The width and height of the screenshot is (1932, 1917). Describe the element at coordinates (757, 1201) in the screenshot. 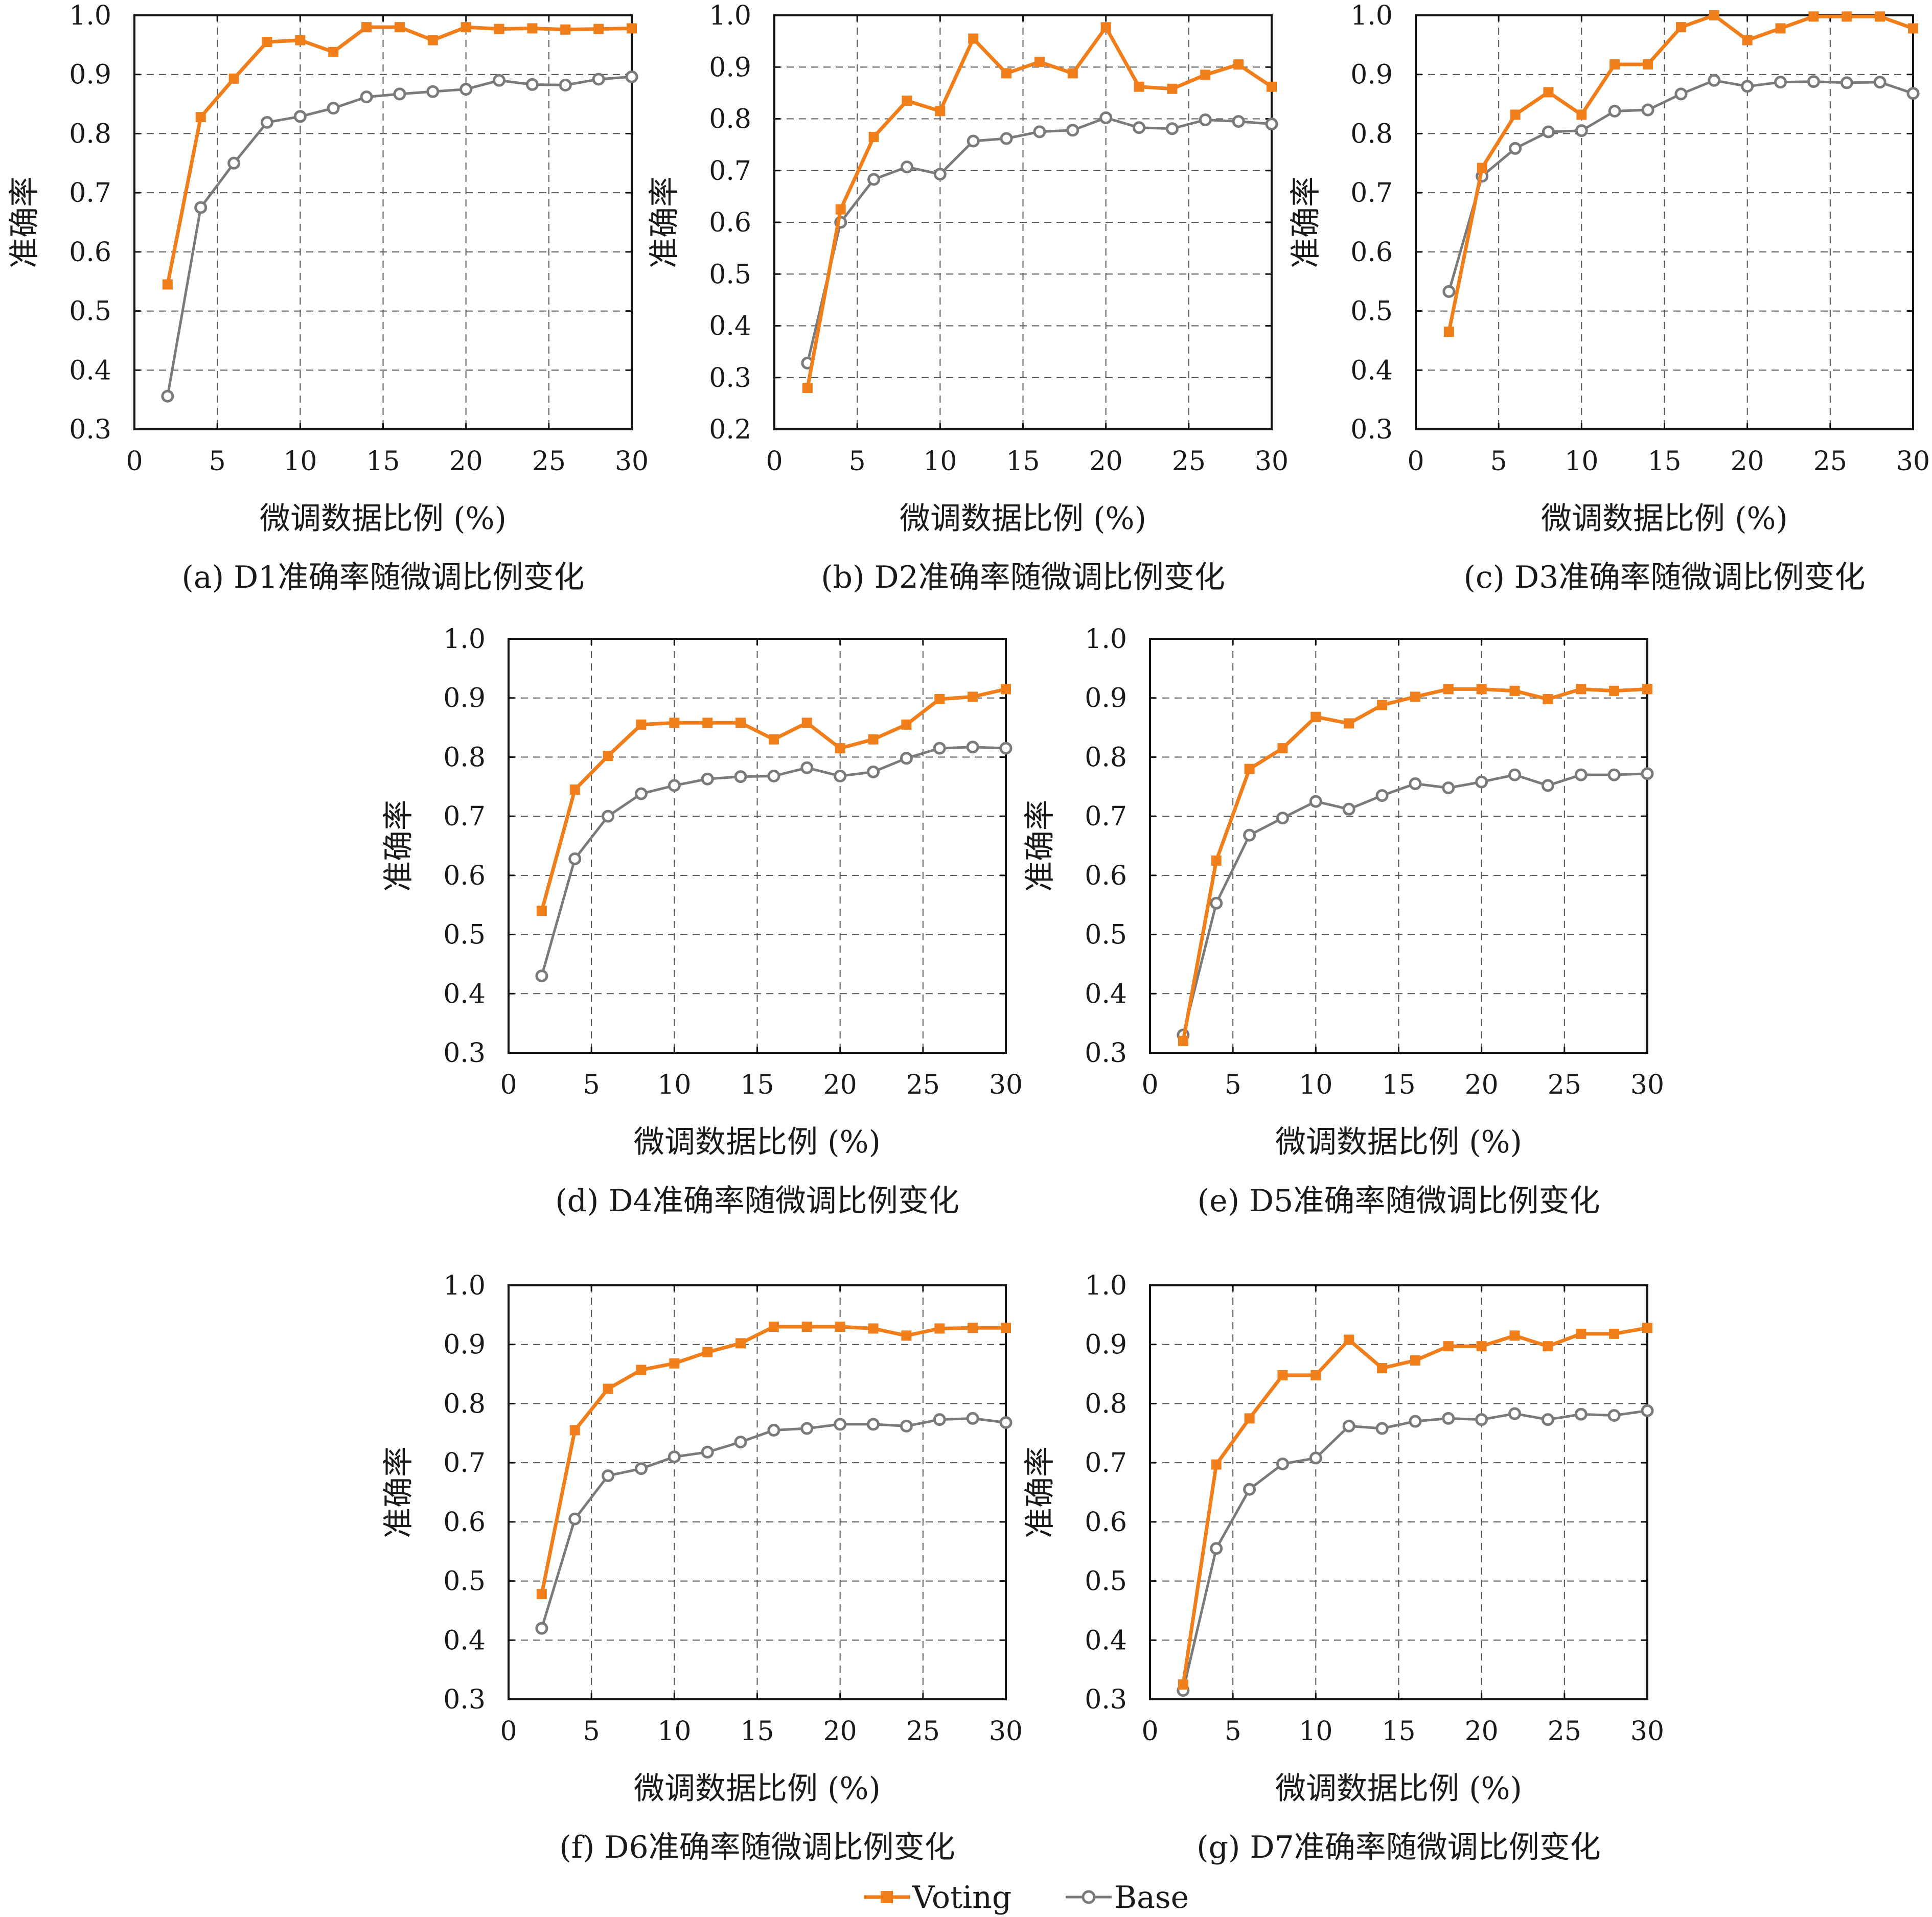

I see `chart-caption: (d) D4准确率随微调比例变化` at that location.